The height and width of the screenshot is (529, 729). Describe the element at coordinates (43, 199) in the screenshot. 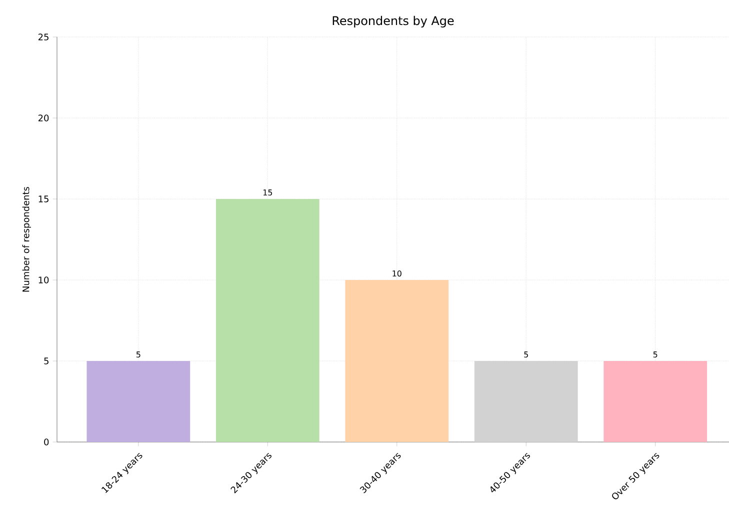

I see `y-tick-label: 15` at that location.